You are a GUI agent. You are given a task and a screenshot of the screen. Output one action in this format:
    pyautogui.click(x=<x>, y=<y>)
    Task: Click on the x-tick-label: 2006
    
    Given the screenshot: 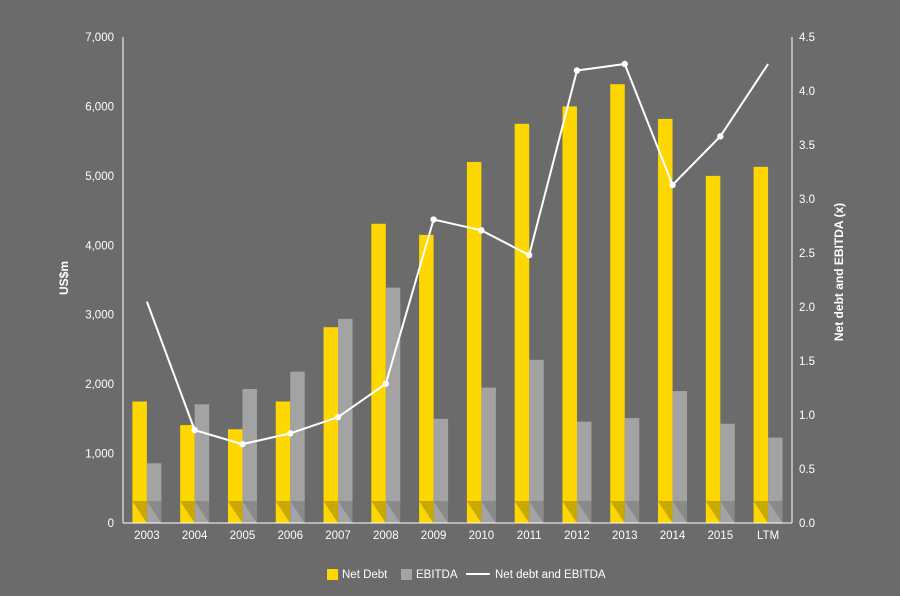 What is the action you would take?
    pyautogui.click(x=290, y=536)
    